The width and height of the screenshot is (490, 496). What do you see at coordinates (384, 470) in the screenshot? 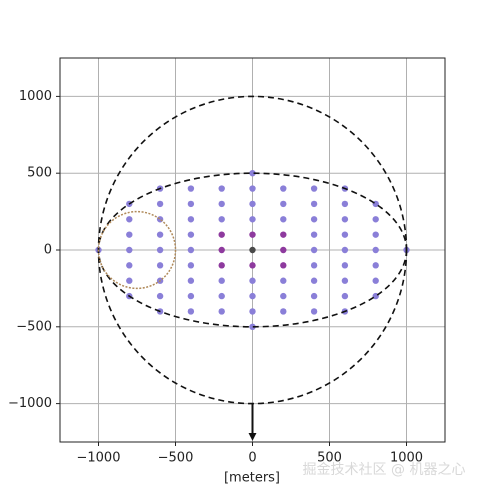
I see `watermark: 掘金技术社区 @ 机器之心` at bounding box center [384, 470].